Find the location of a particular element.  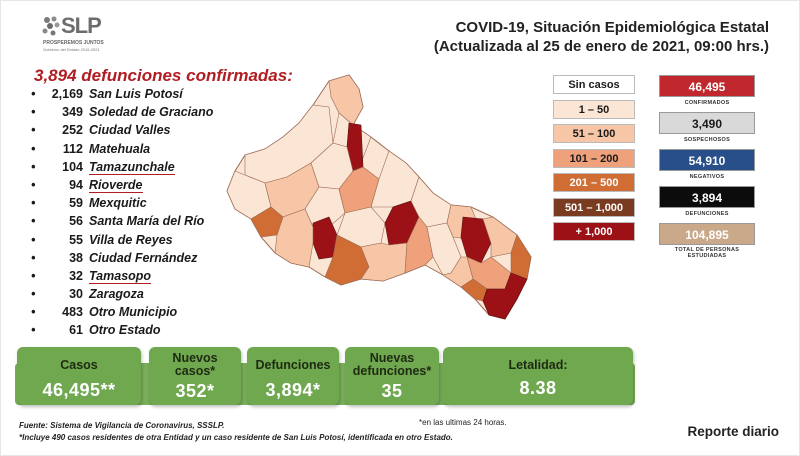

death-count: 2,169 is located at coordinates (67, 94).